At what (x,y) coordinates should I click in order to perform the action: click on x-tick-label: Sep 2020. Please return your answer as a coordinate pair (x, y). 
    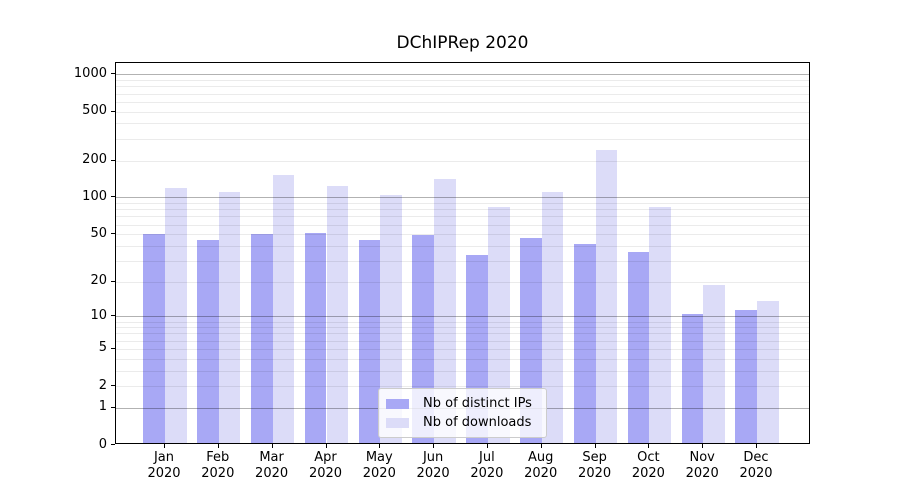
    Looking at the image, I should click on (595, 465).